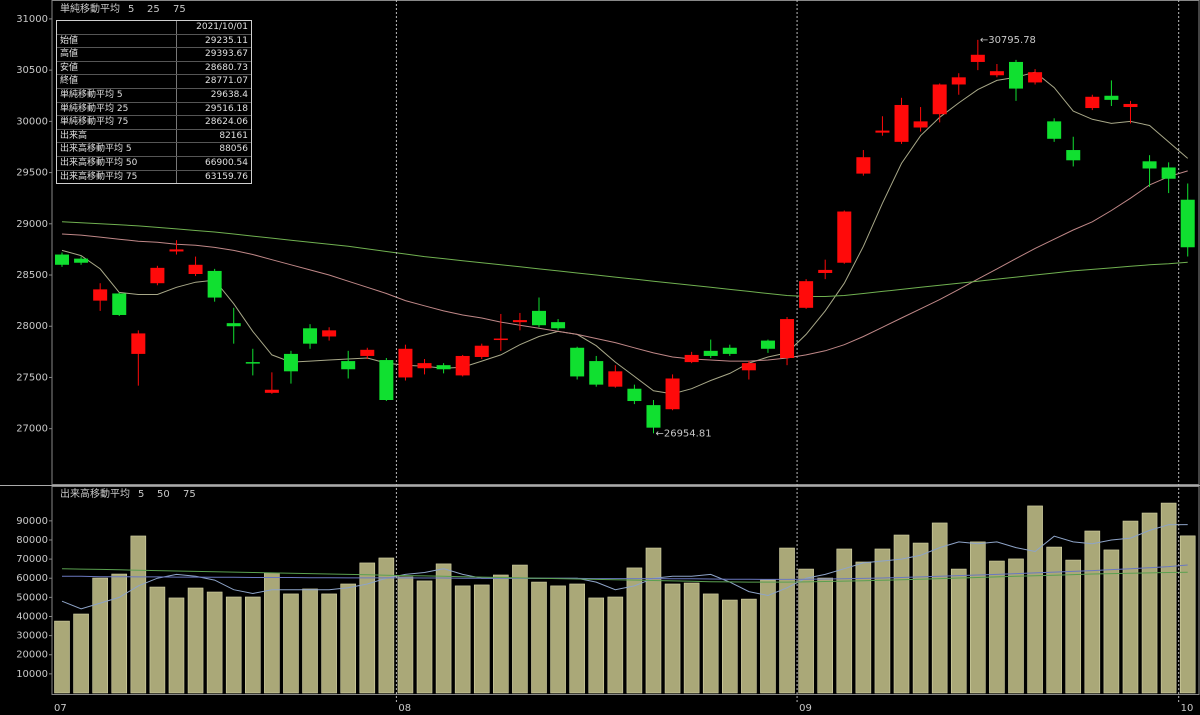 The image size is (1200, 715). What do you see at coordinates (226, 162) in the screenshot?
I see `info-value: 66900.54` at bounding box center [226, 162].